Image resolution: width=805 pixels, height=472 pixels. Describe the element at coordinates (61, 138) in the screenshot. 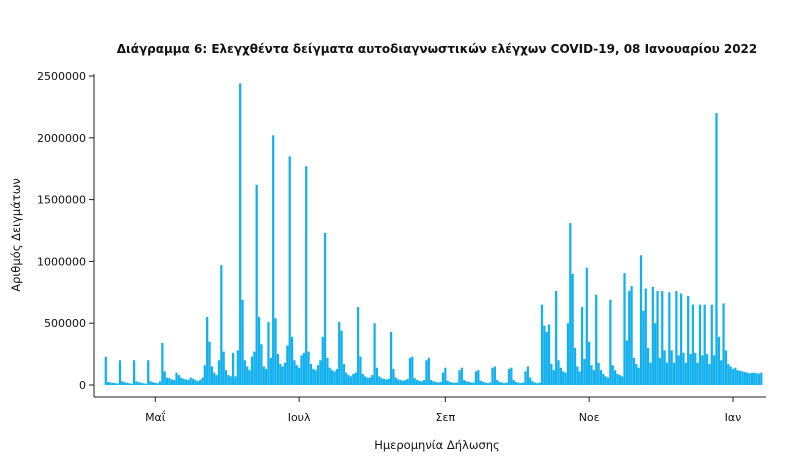

I see `y-tick-label: 2000000` at that location.